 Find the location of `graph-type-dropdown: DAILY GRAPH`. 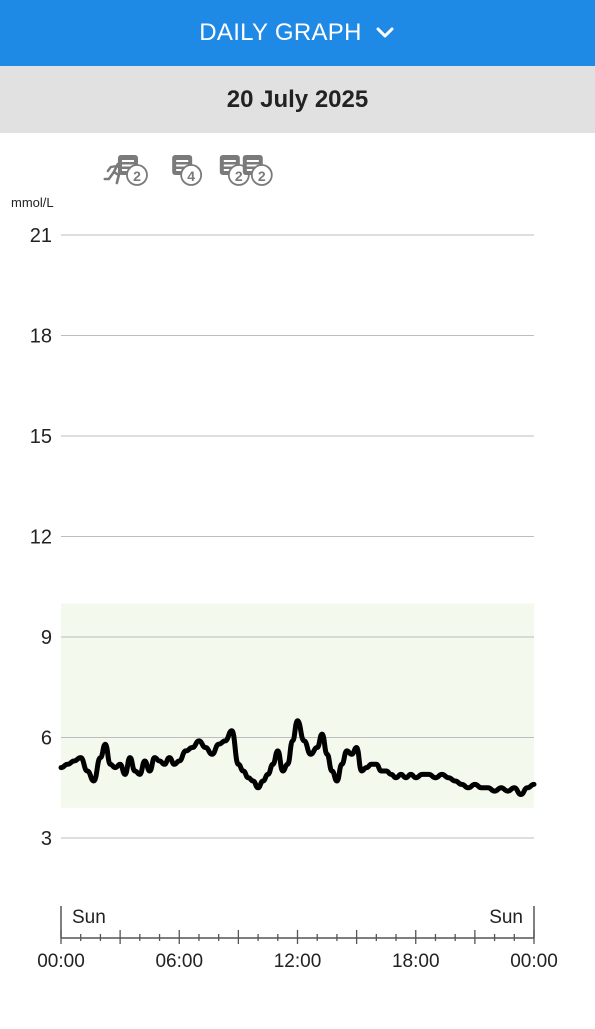

graph-type-dropdown: DAILY GRAPH is located at coordinates (297, 33).